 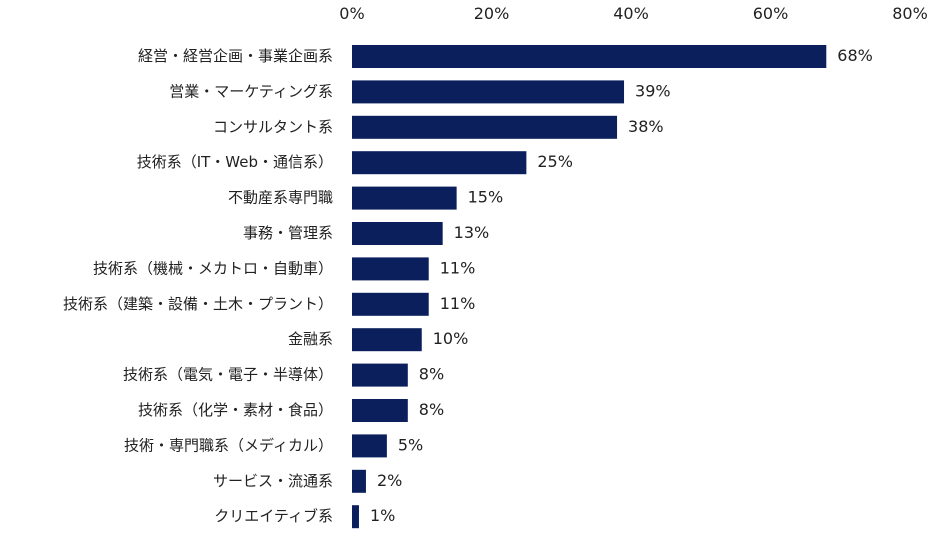 I want to click on category-label: コンサルタント系, so click(x=273, y=127).